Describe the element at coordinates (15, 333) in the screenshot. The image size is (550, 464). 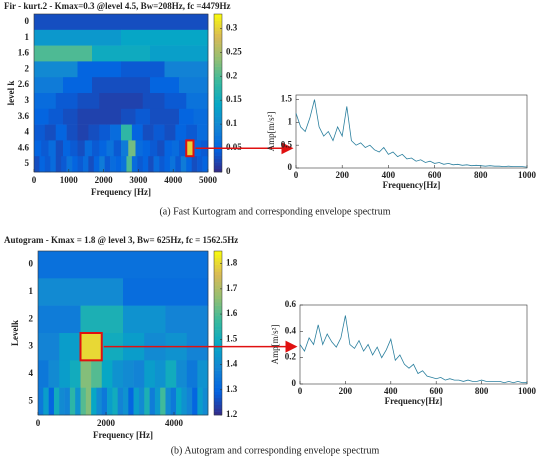
I see `y-axis-label: Levelk` at that location.